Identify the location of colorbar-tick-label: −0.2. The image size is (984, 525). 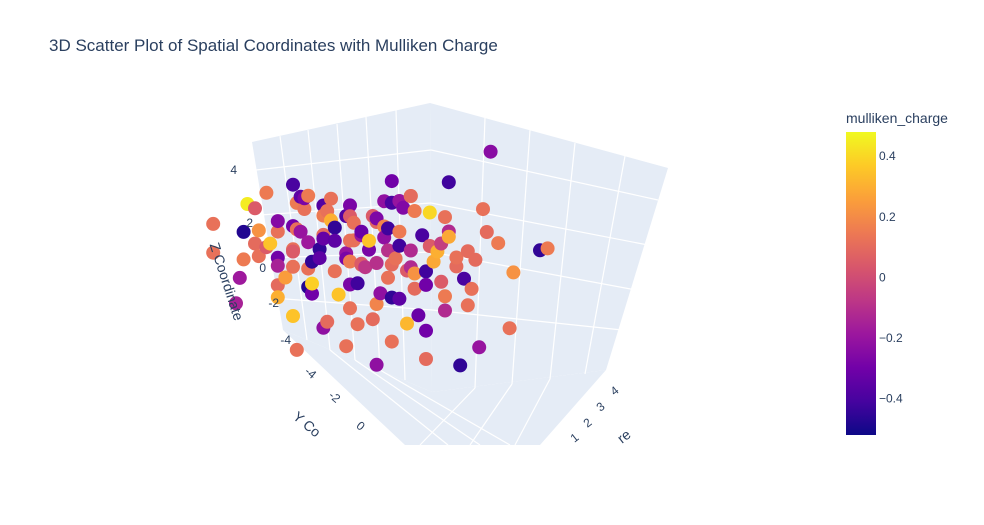
(891, 338).